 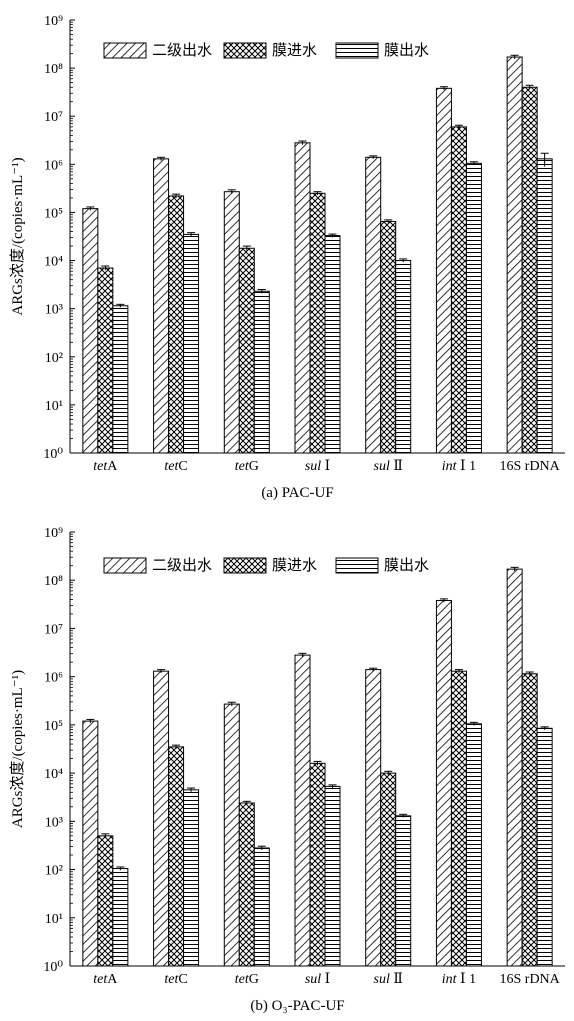 I want to click on figure-caption: (a) PAC-UF, so click(x=297, y=493).